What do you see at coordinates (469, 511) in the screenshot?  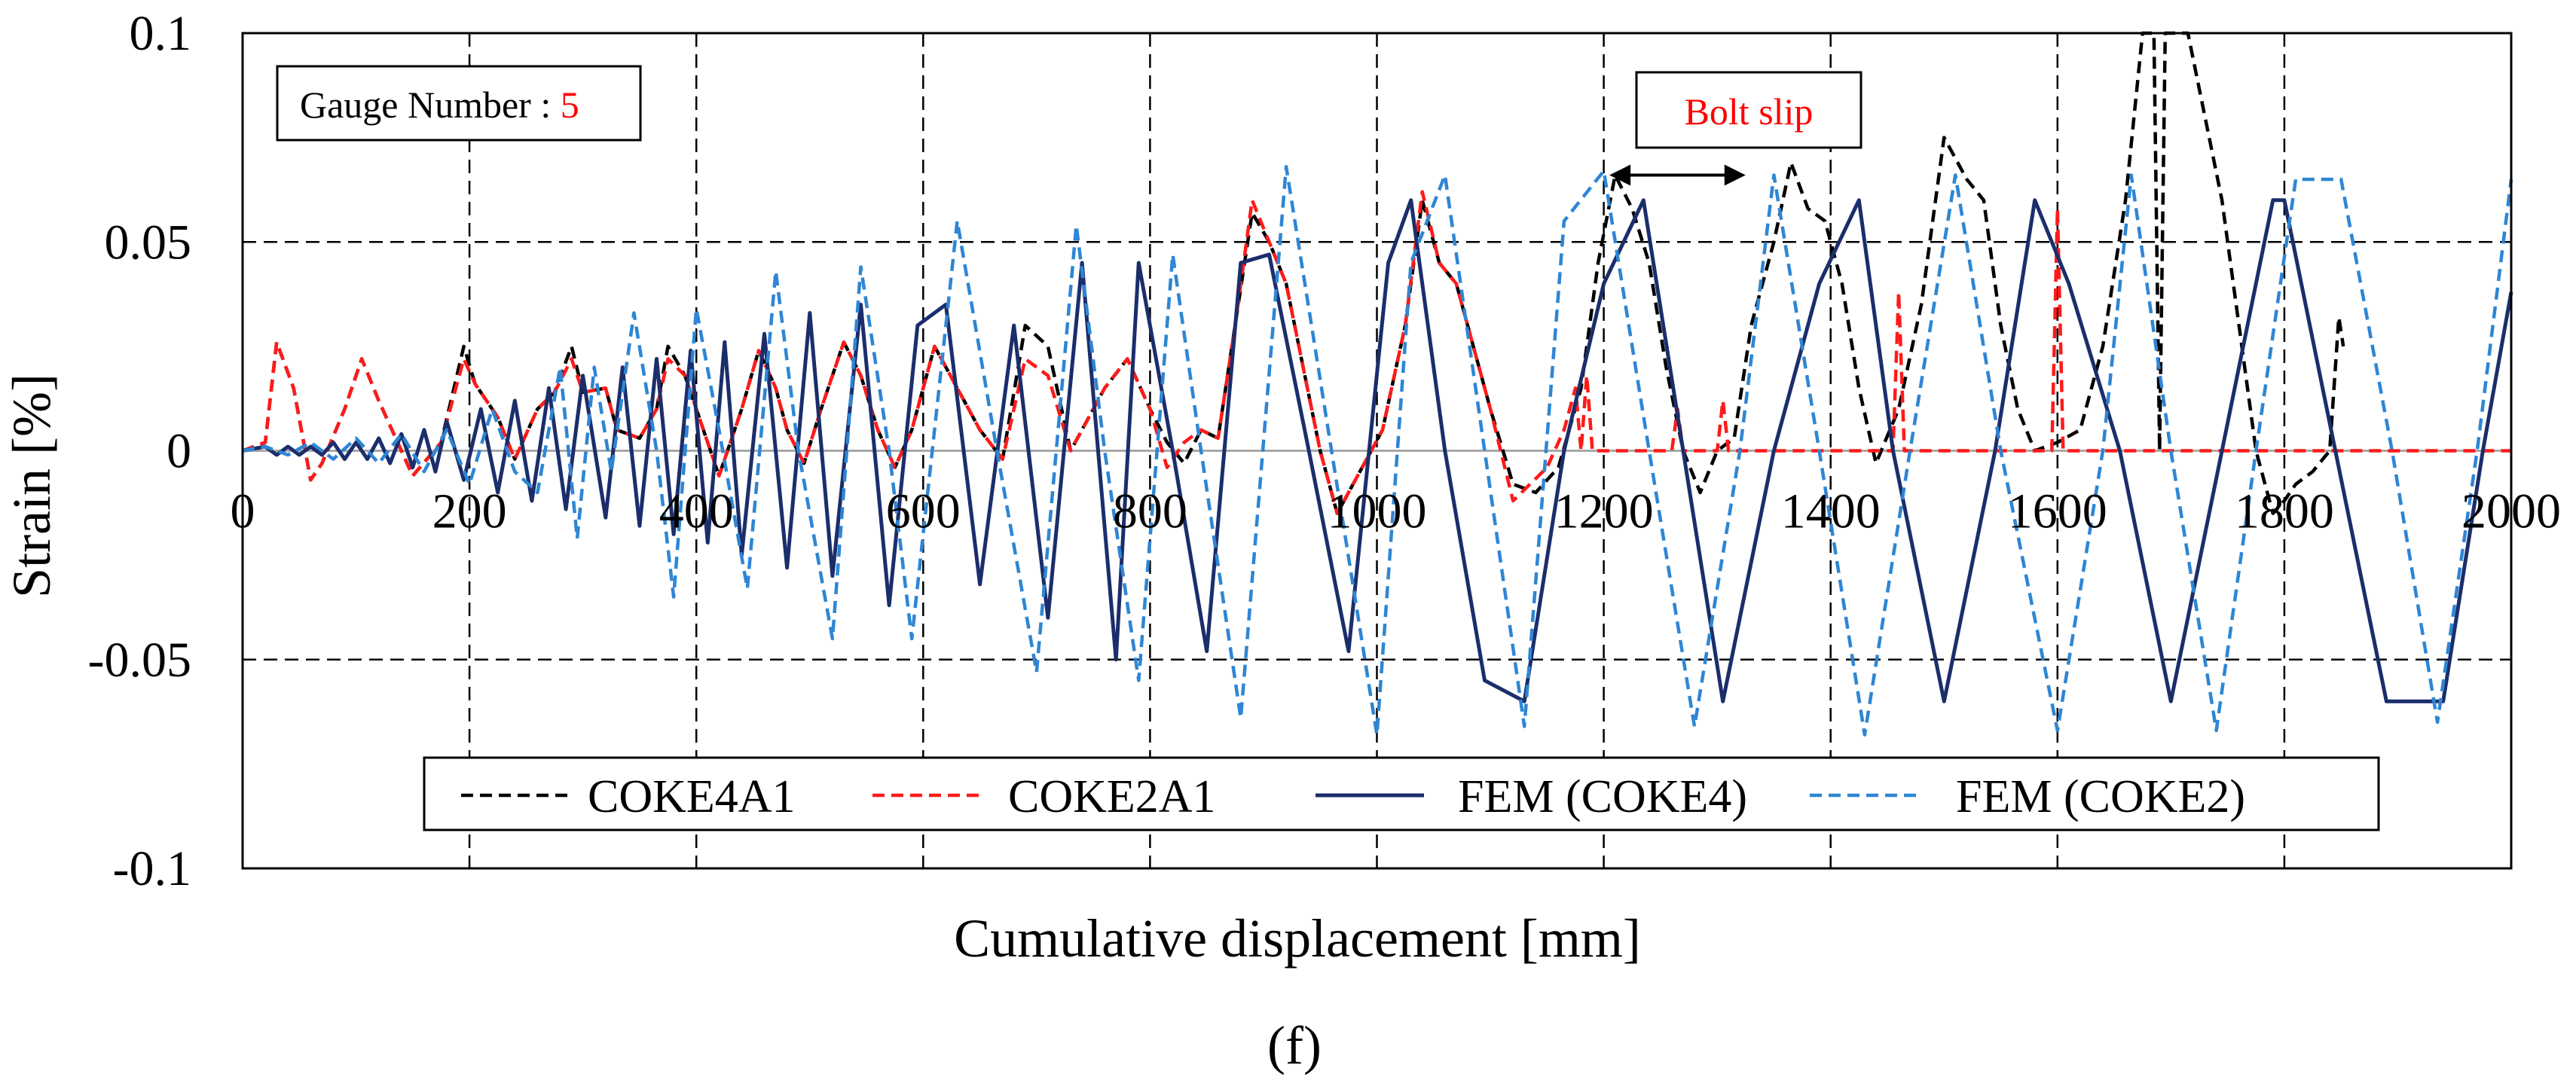 I see `x-tick-label: 200` at bounding box center [469, 511].